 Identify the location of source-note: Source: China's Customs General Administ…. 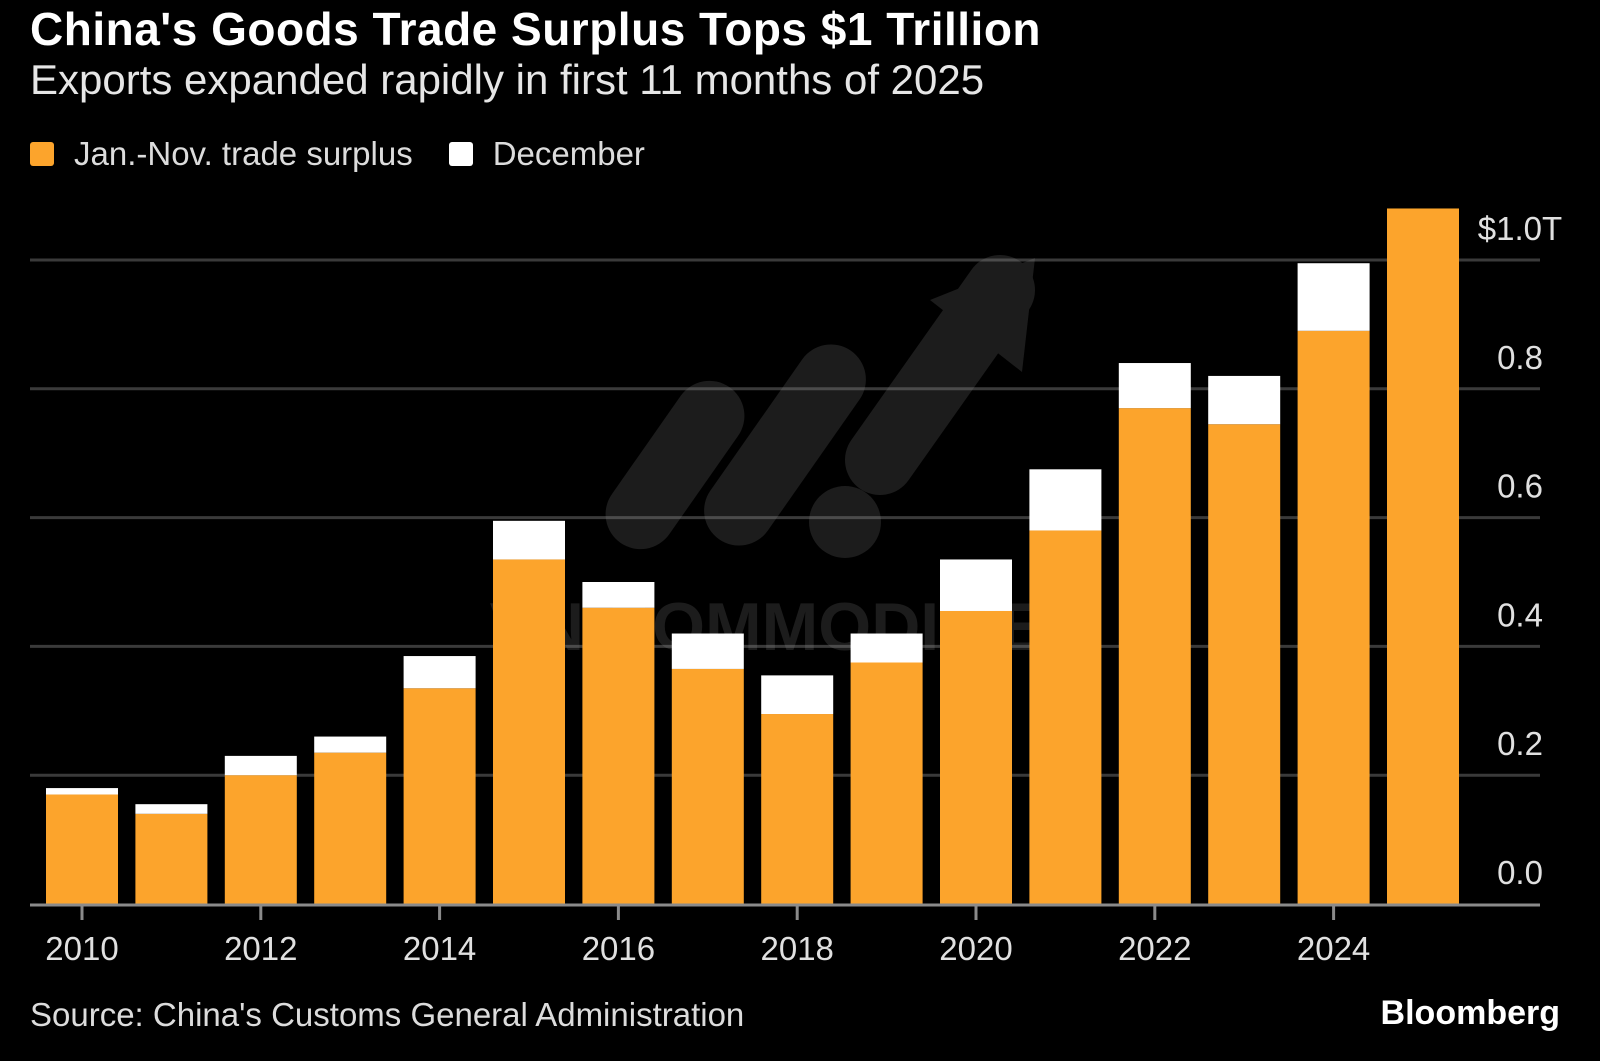
(387, 1014).